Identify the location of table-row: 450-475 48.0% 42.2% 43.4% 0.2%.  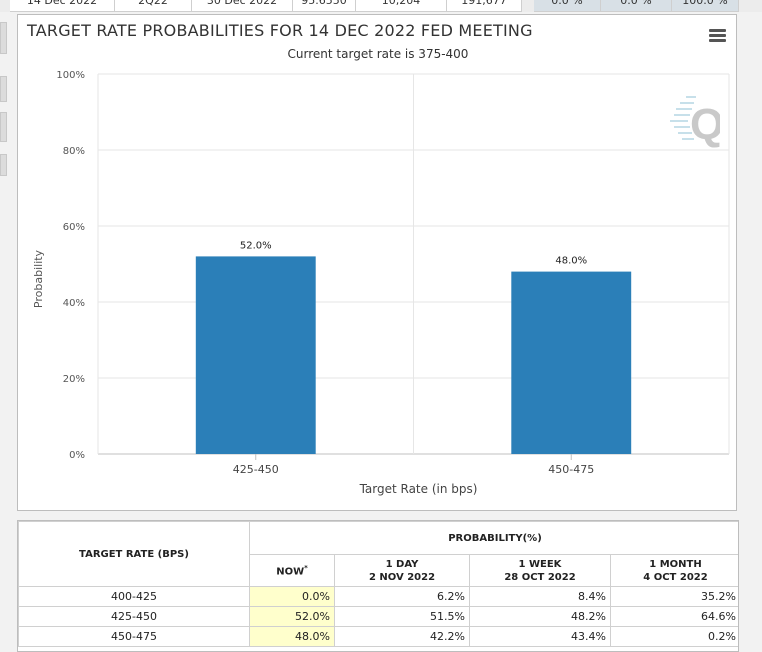
(378, 636).